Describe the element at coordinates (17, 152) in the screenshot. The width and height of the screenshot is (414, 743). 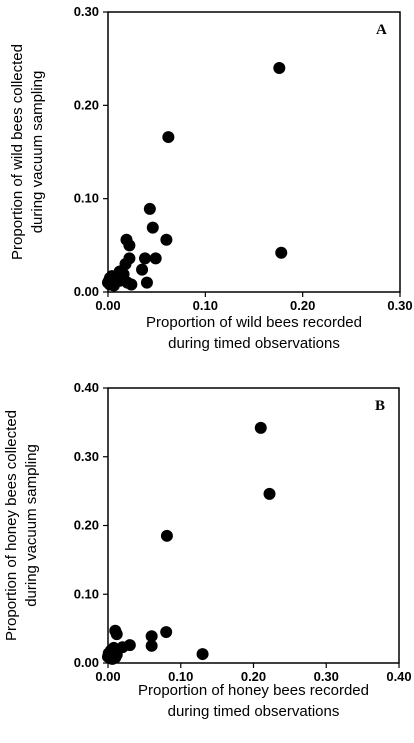
I see `y-axis-label: Proportion of wild bees collected` at that location.